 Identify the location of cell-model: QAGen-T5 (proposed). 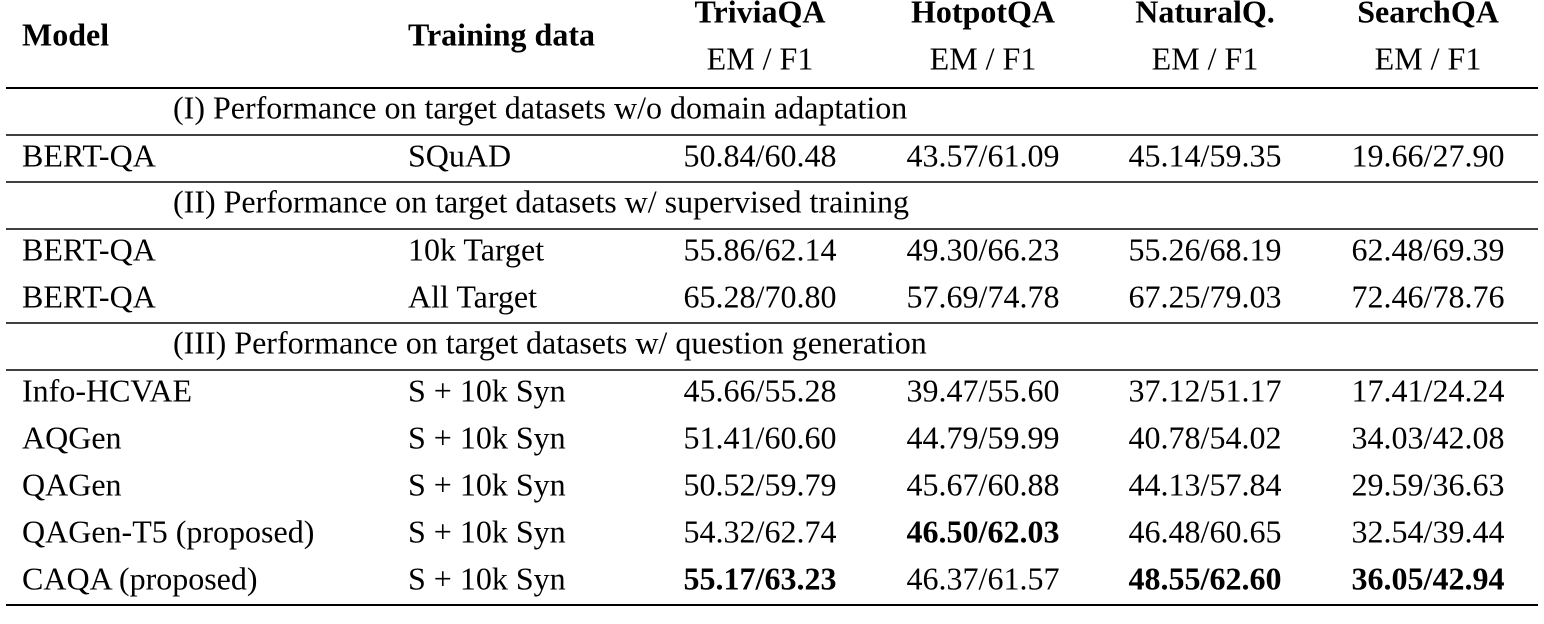
(168, 531).